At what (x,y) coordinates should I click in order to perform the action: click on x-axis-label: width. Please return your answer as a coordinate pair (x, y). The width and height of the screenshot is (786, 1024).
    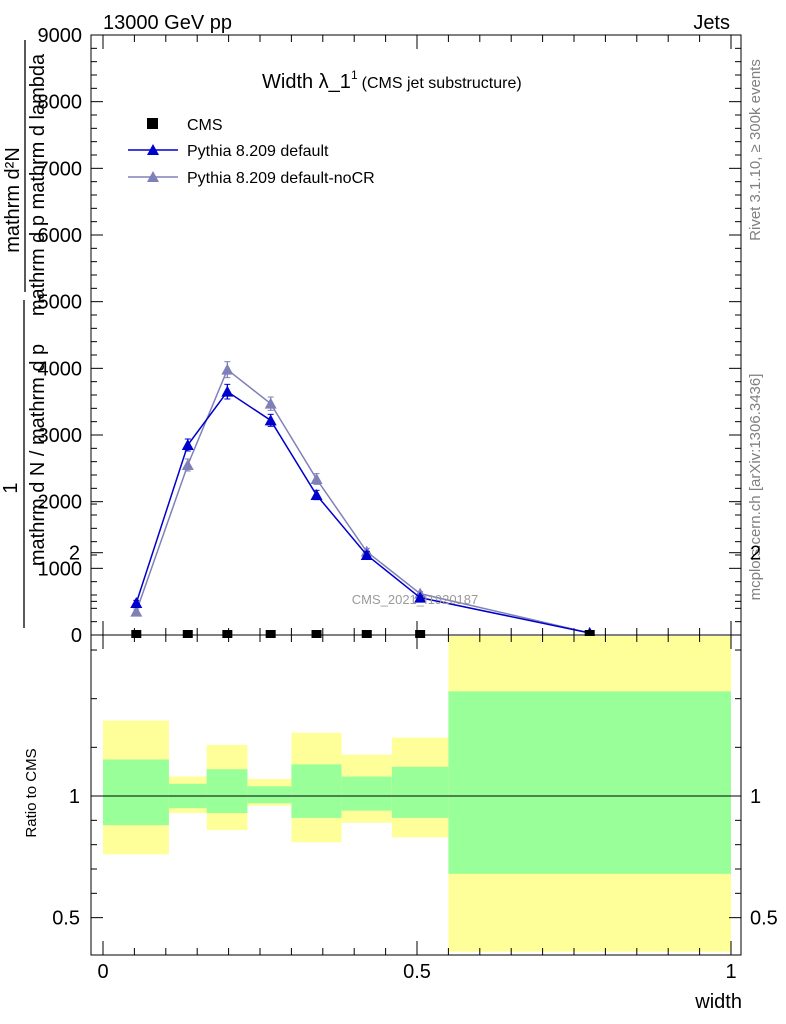
    Looking at the image, I should click on (718, 1002).